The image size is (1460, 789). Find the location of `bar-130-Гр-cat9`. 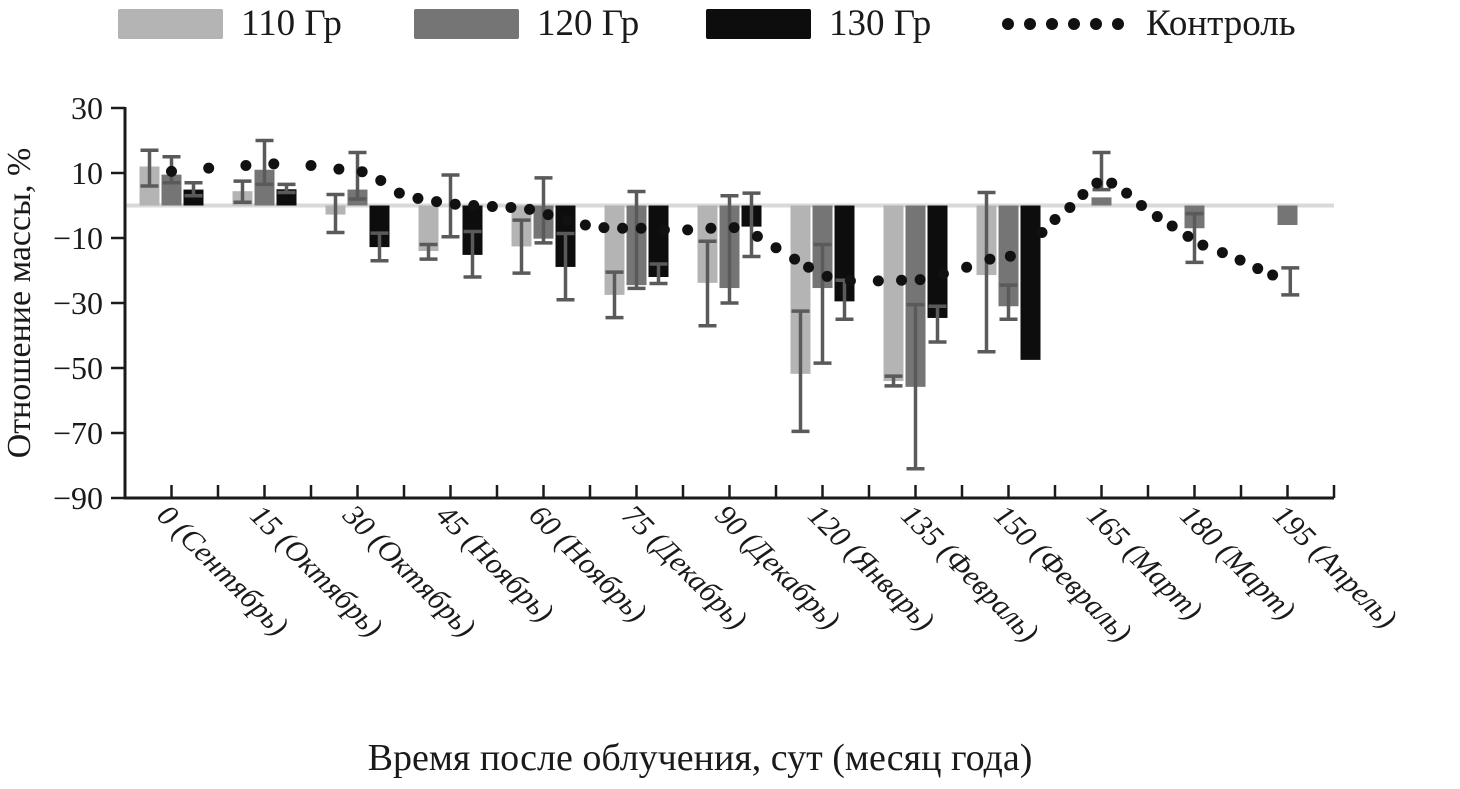

bar-130-Гр-cat9 is located at coordinates (1030, 282).